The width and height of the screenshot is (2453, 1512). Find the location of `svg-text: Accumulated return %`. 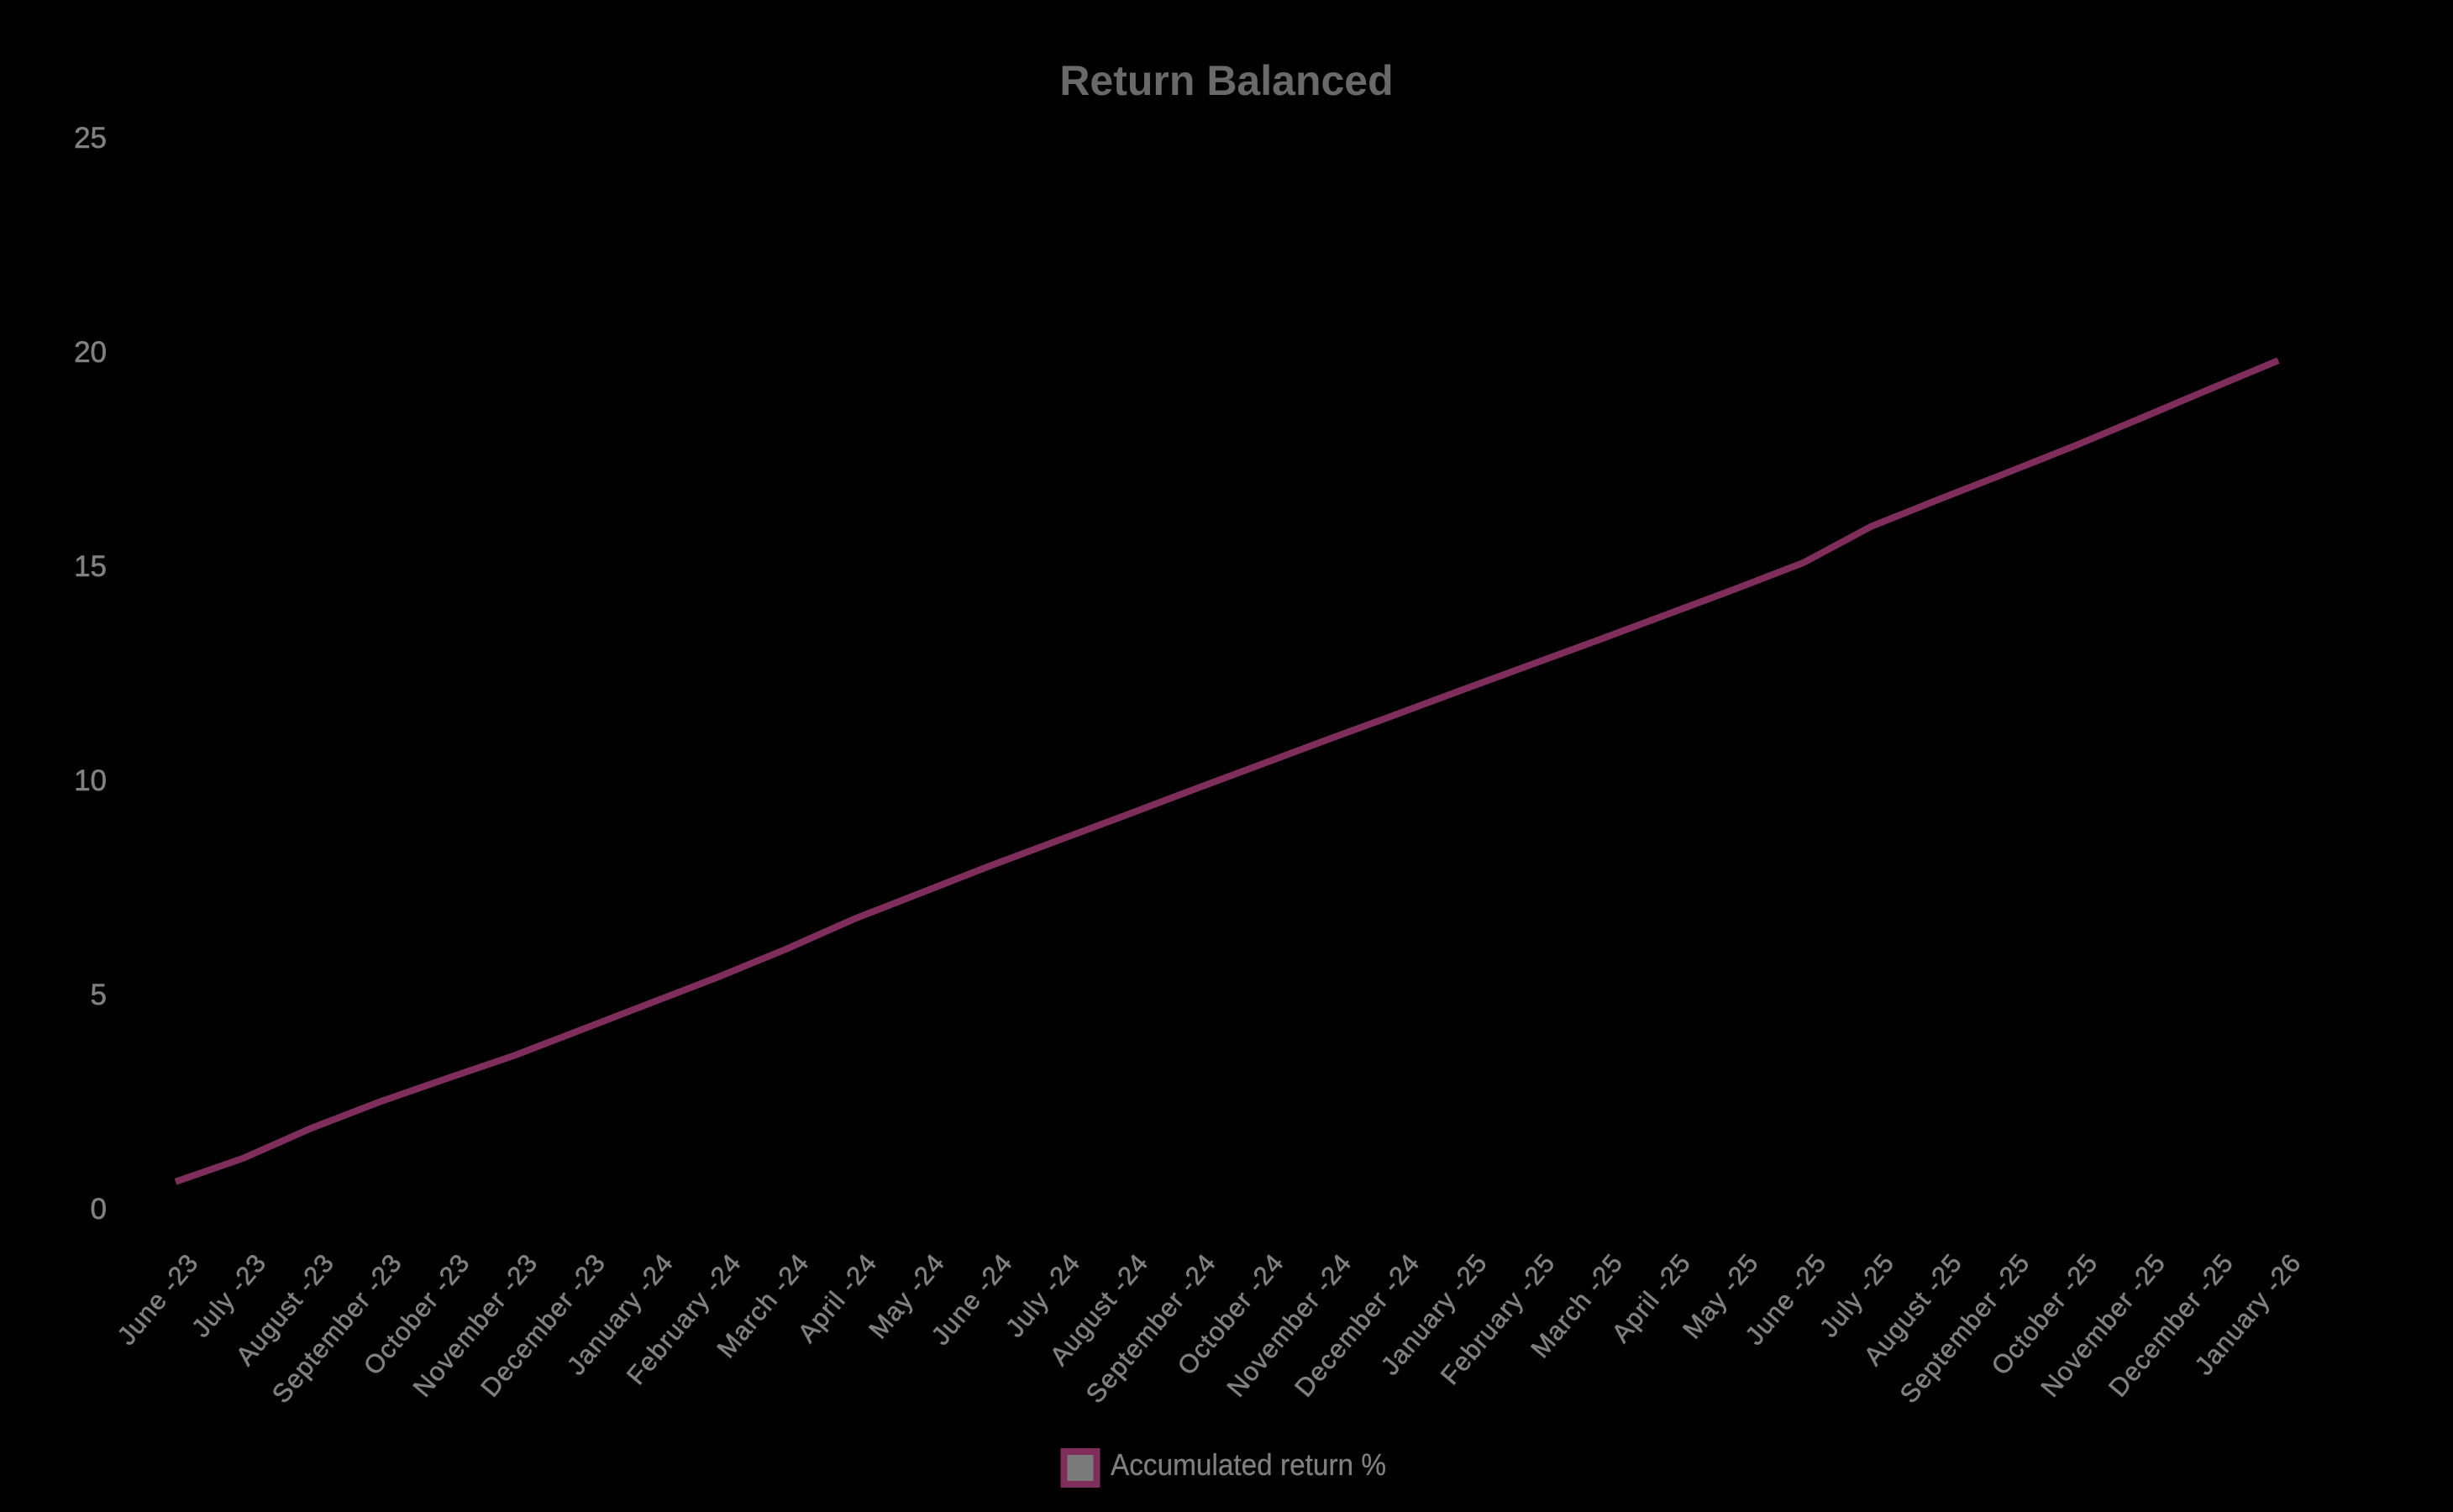

svg-text: Accumulated return % is located at coordinates (1248, 1464).